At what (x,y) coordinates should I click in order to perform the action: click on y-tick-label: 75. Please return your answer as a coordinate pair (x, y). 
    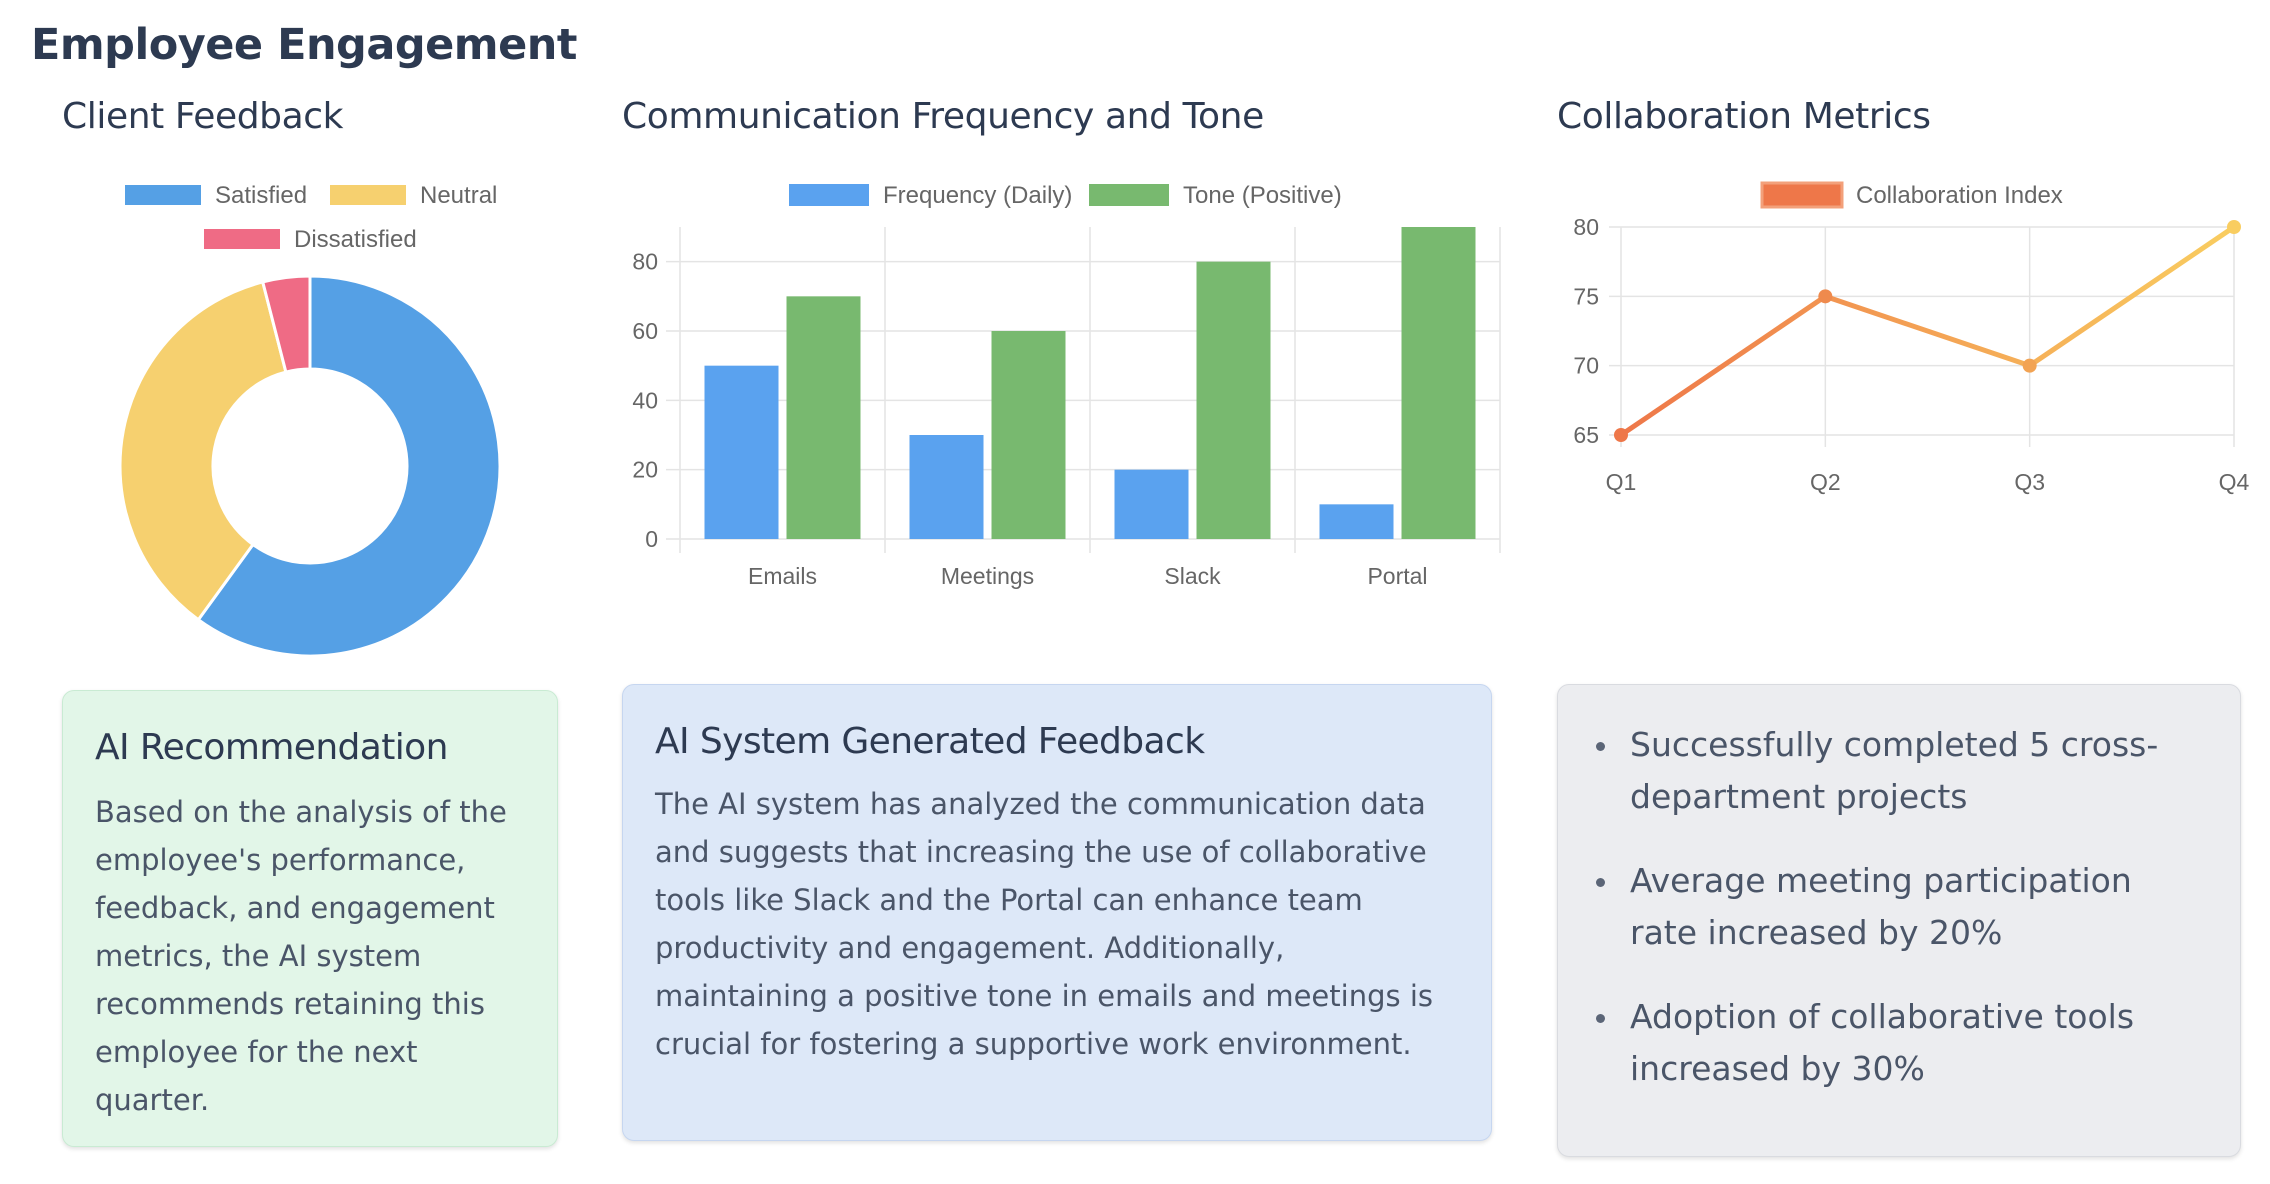
    Looking at the image, I should click on (1586, 296).